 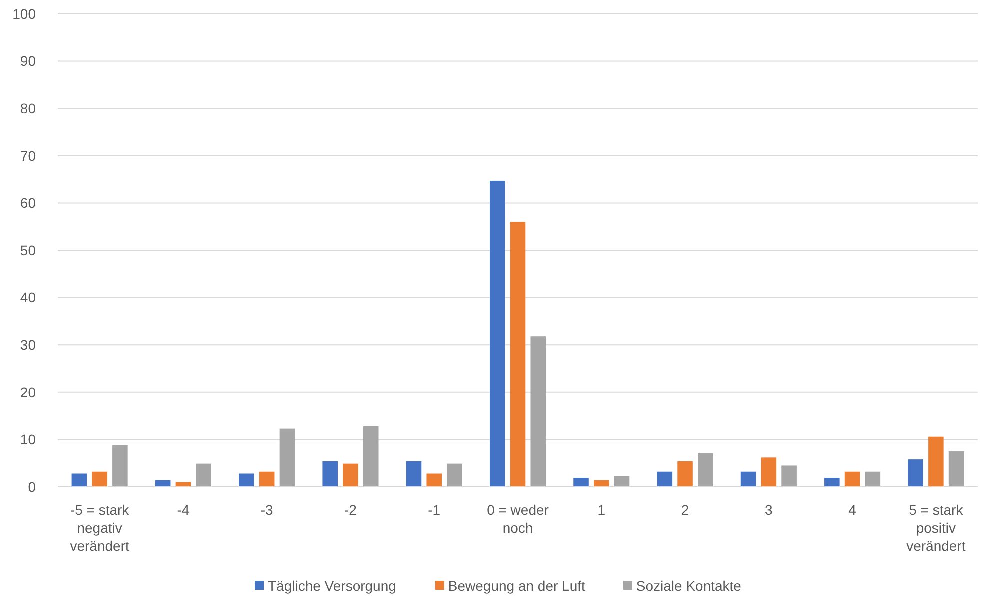 I want to click on x-tick-label: -2, so click(x=351, y=510).